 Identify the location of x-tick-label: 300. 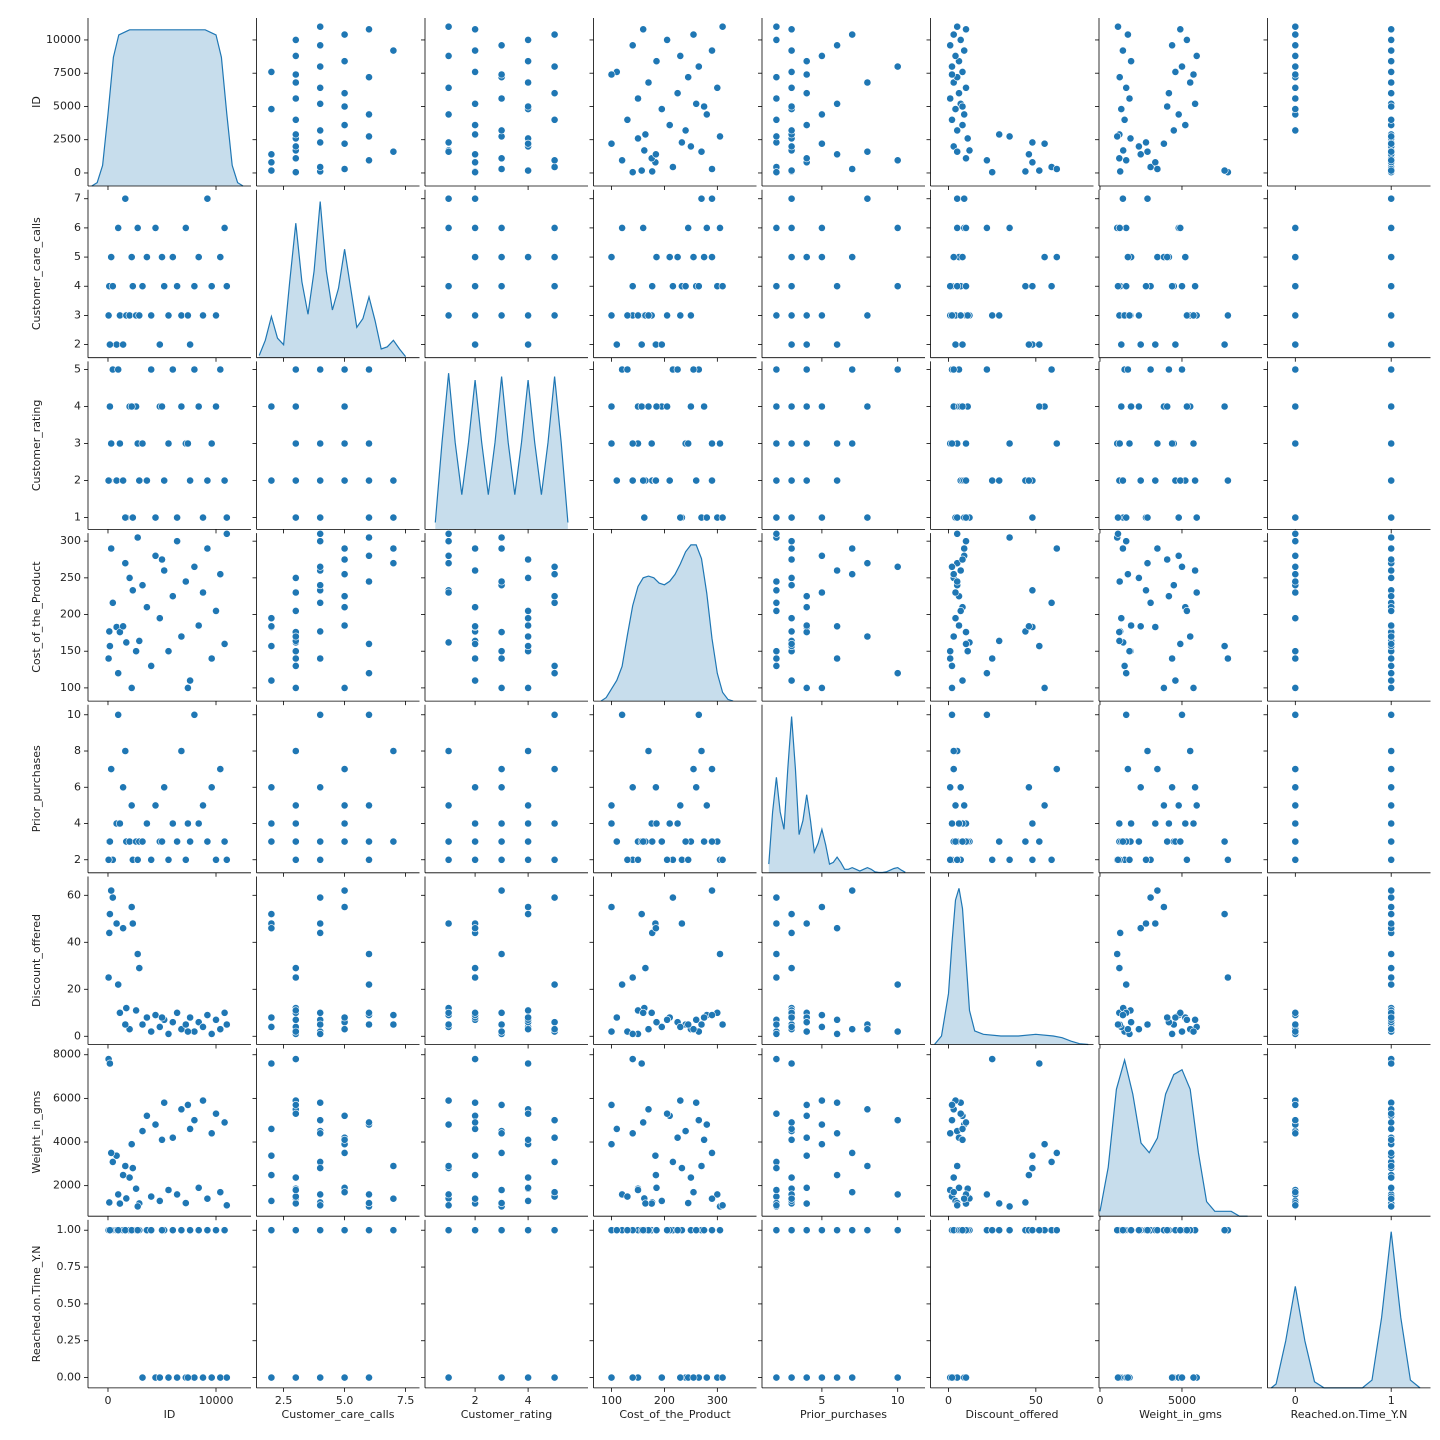
(717, 1400).